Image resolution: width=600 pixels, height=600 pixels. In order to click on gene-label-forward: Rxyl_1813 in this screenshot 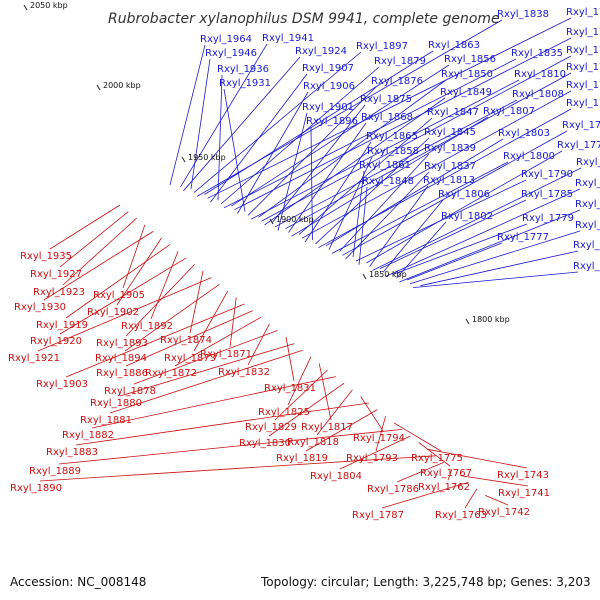, I will do `click(449, 180)`.